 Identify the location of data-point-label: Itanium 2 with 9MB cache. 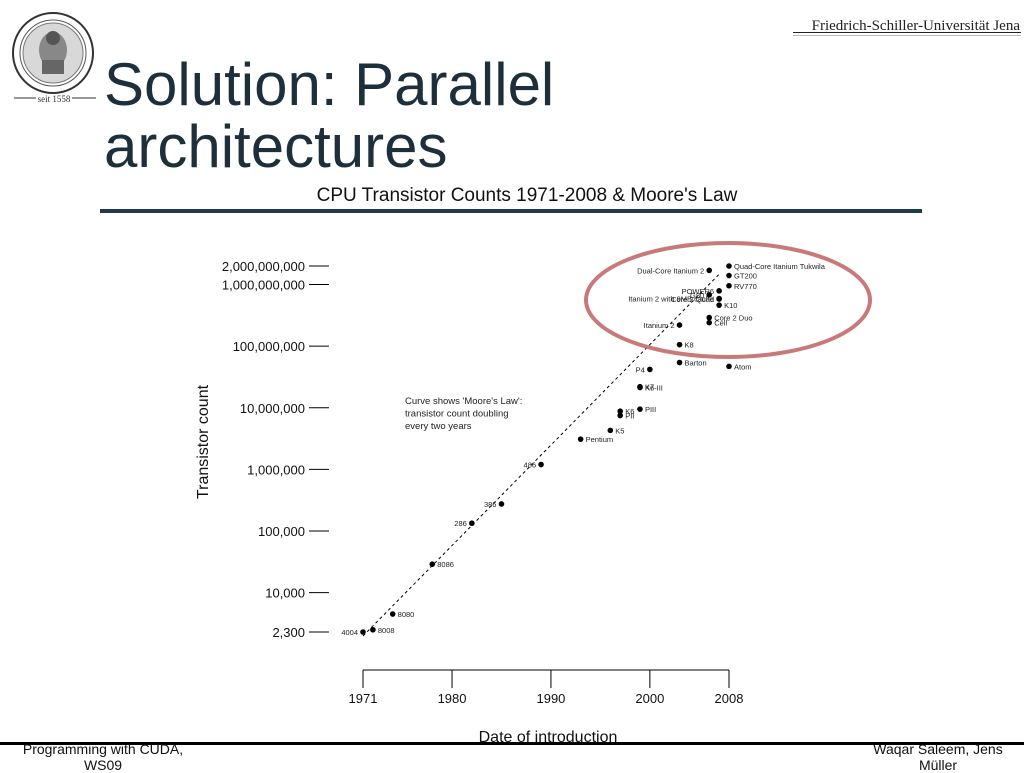
(671, 299).